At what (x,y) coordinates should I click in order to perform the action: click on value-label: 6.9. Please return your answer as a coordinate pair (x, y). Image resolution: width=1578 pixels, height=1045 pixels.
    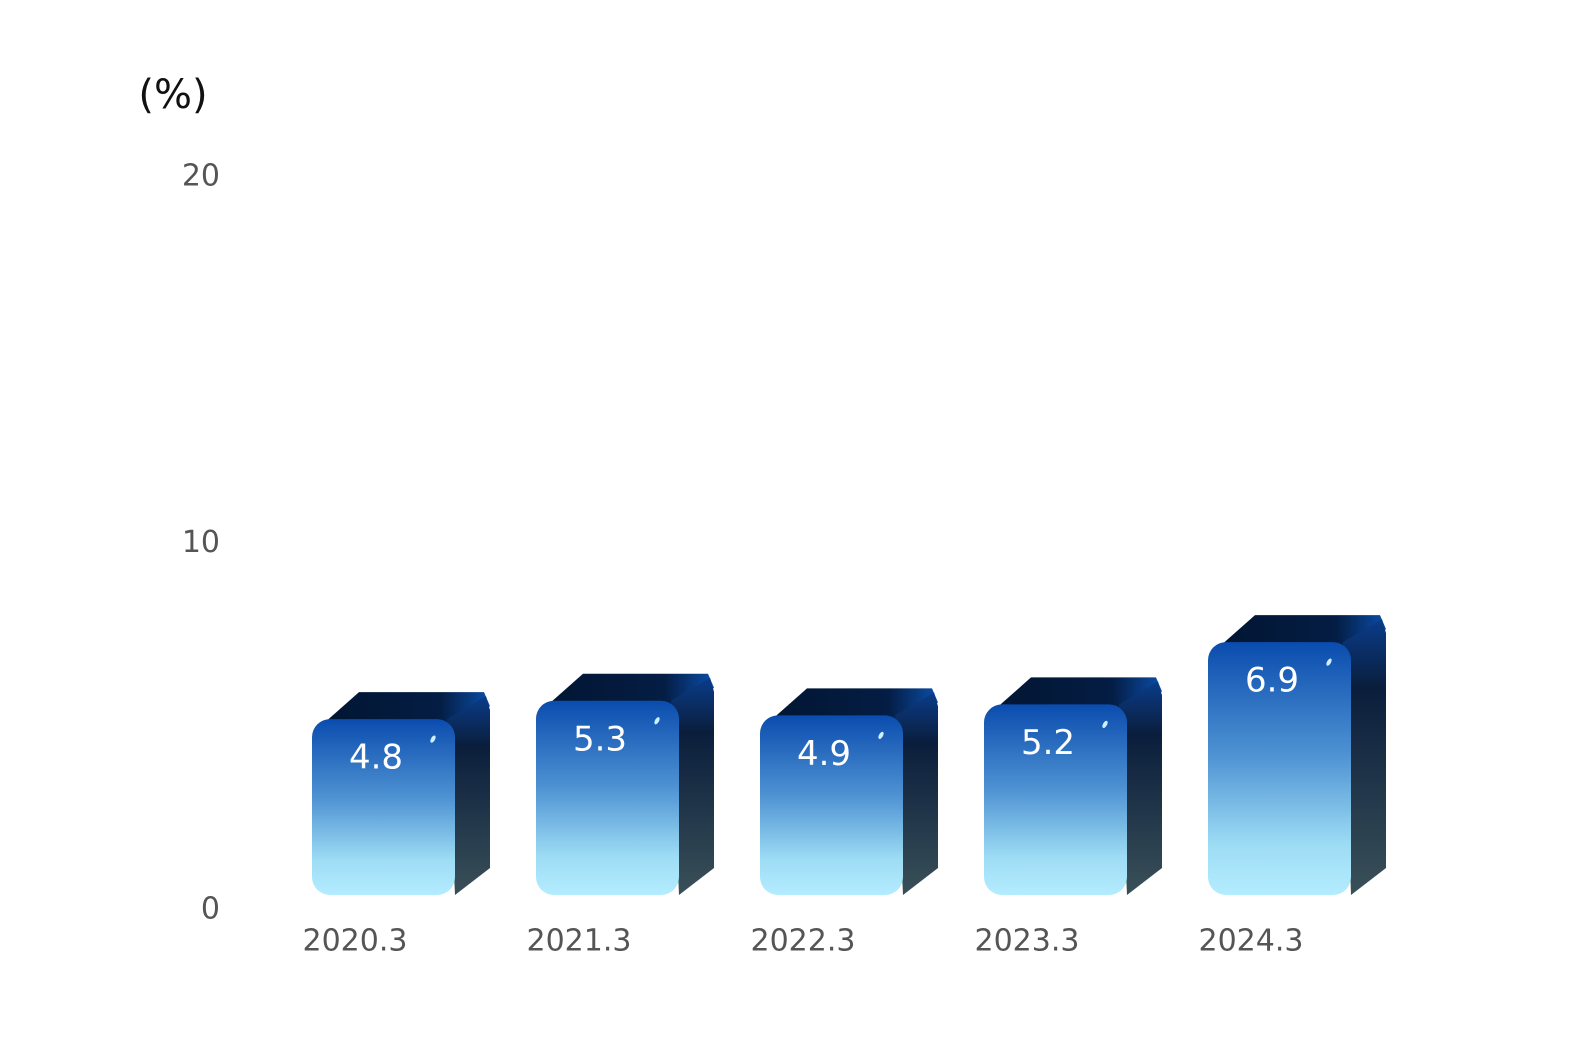
    Looking at the image, I should click on (1272, 681).